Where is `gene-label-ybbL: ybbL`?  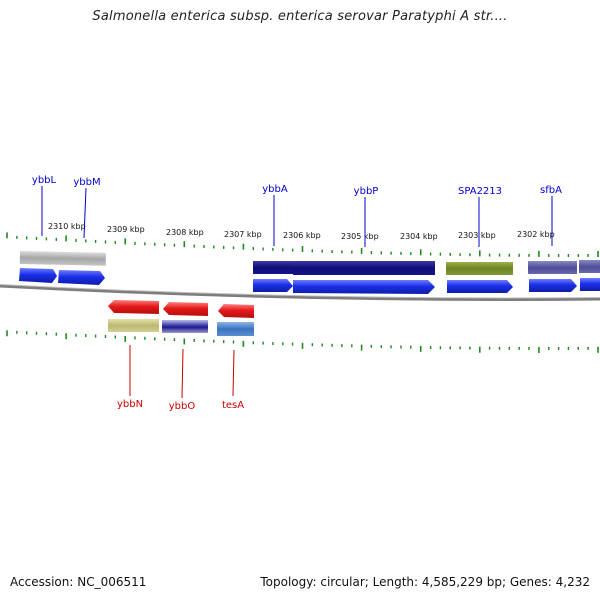
gene-label-ybbL: ybbL is located at coordinates (44, 180).